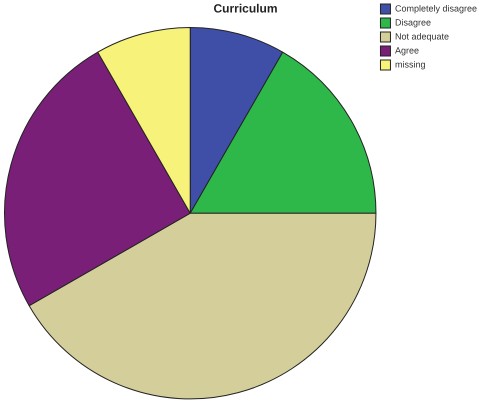 The height and width of the screenshot is (410, 487). What do you see at coordinates (436, 8) in the screenshot?
I see `legend-label: Completely disagree` at bounding box center [436, 8].